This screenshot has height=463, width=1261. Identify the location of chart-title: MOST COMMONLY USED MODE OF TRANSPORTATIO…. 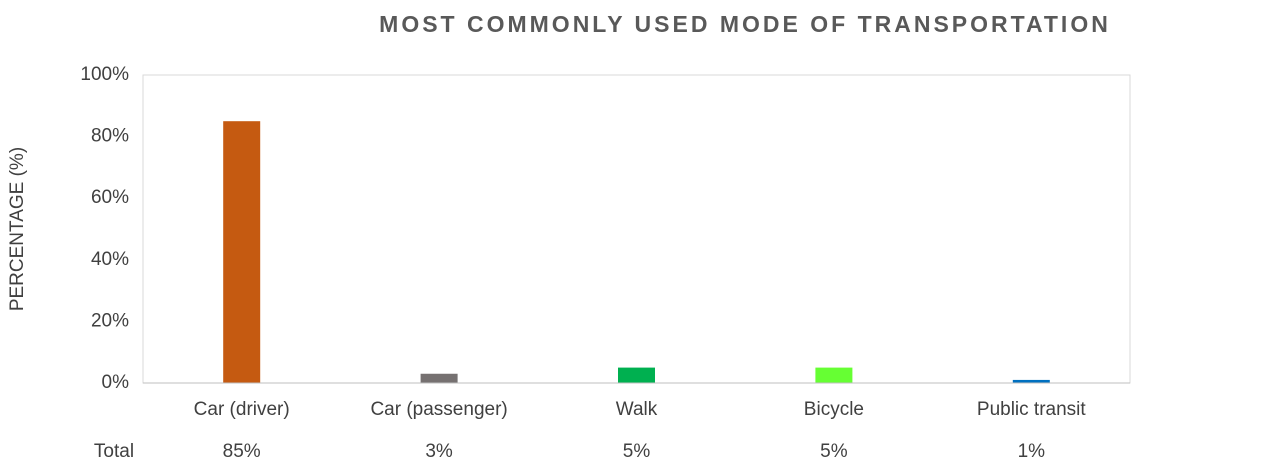
(745, 24).